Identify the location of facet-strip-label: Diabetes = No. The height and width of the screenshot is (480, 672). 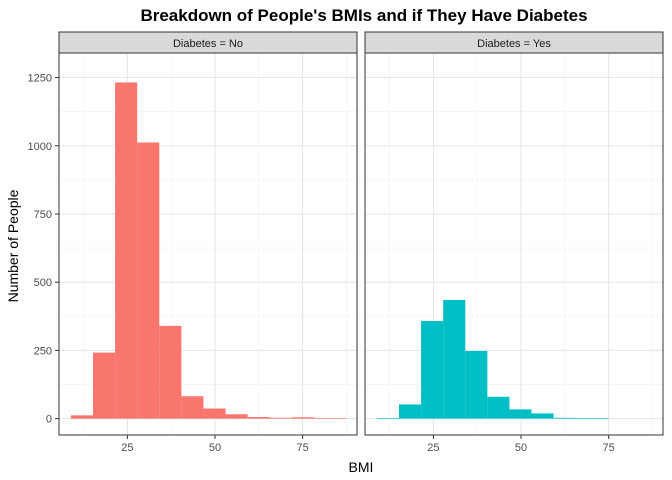
(208, 44).